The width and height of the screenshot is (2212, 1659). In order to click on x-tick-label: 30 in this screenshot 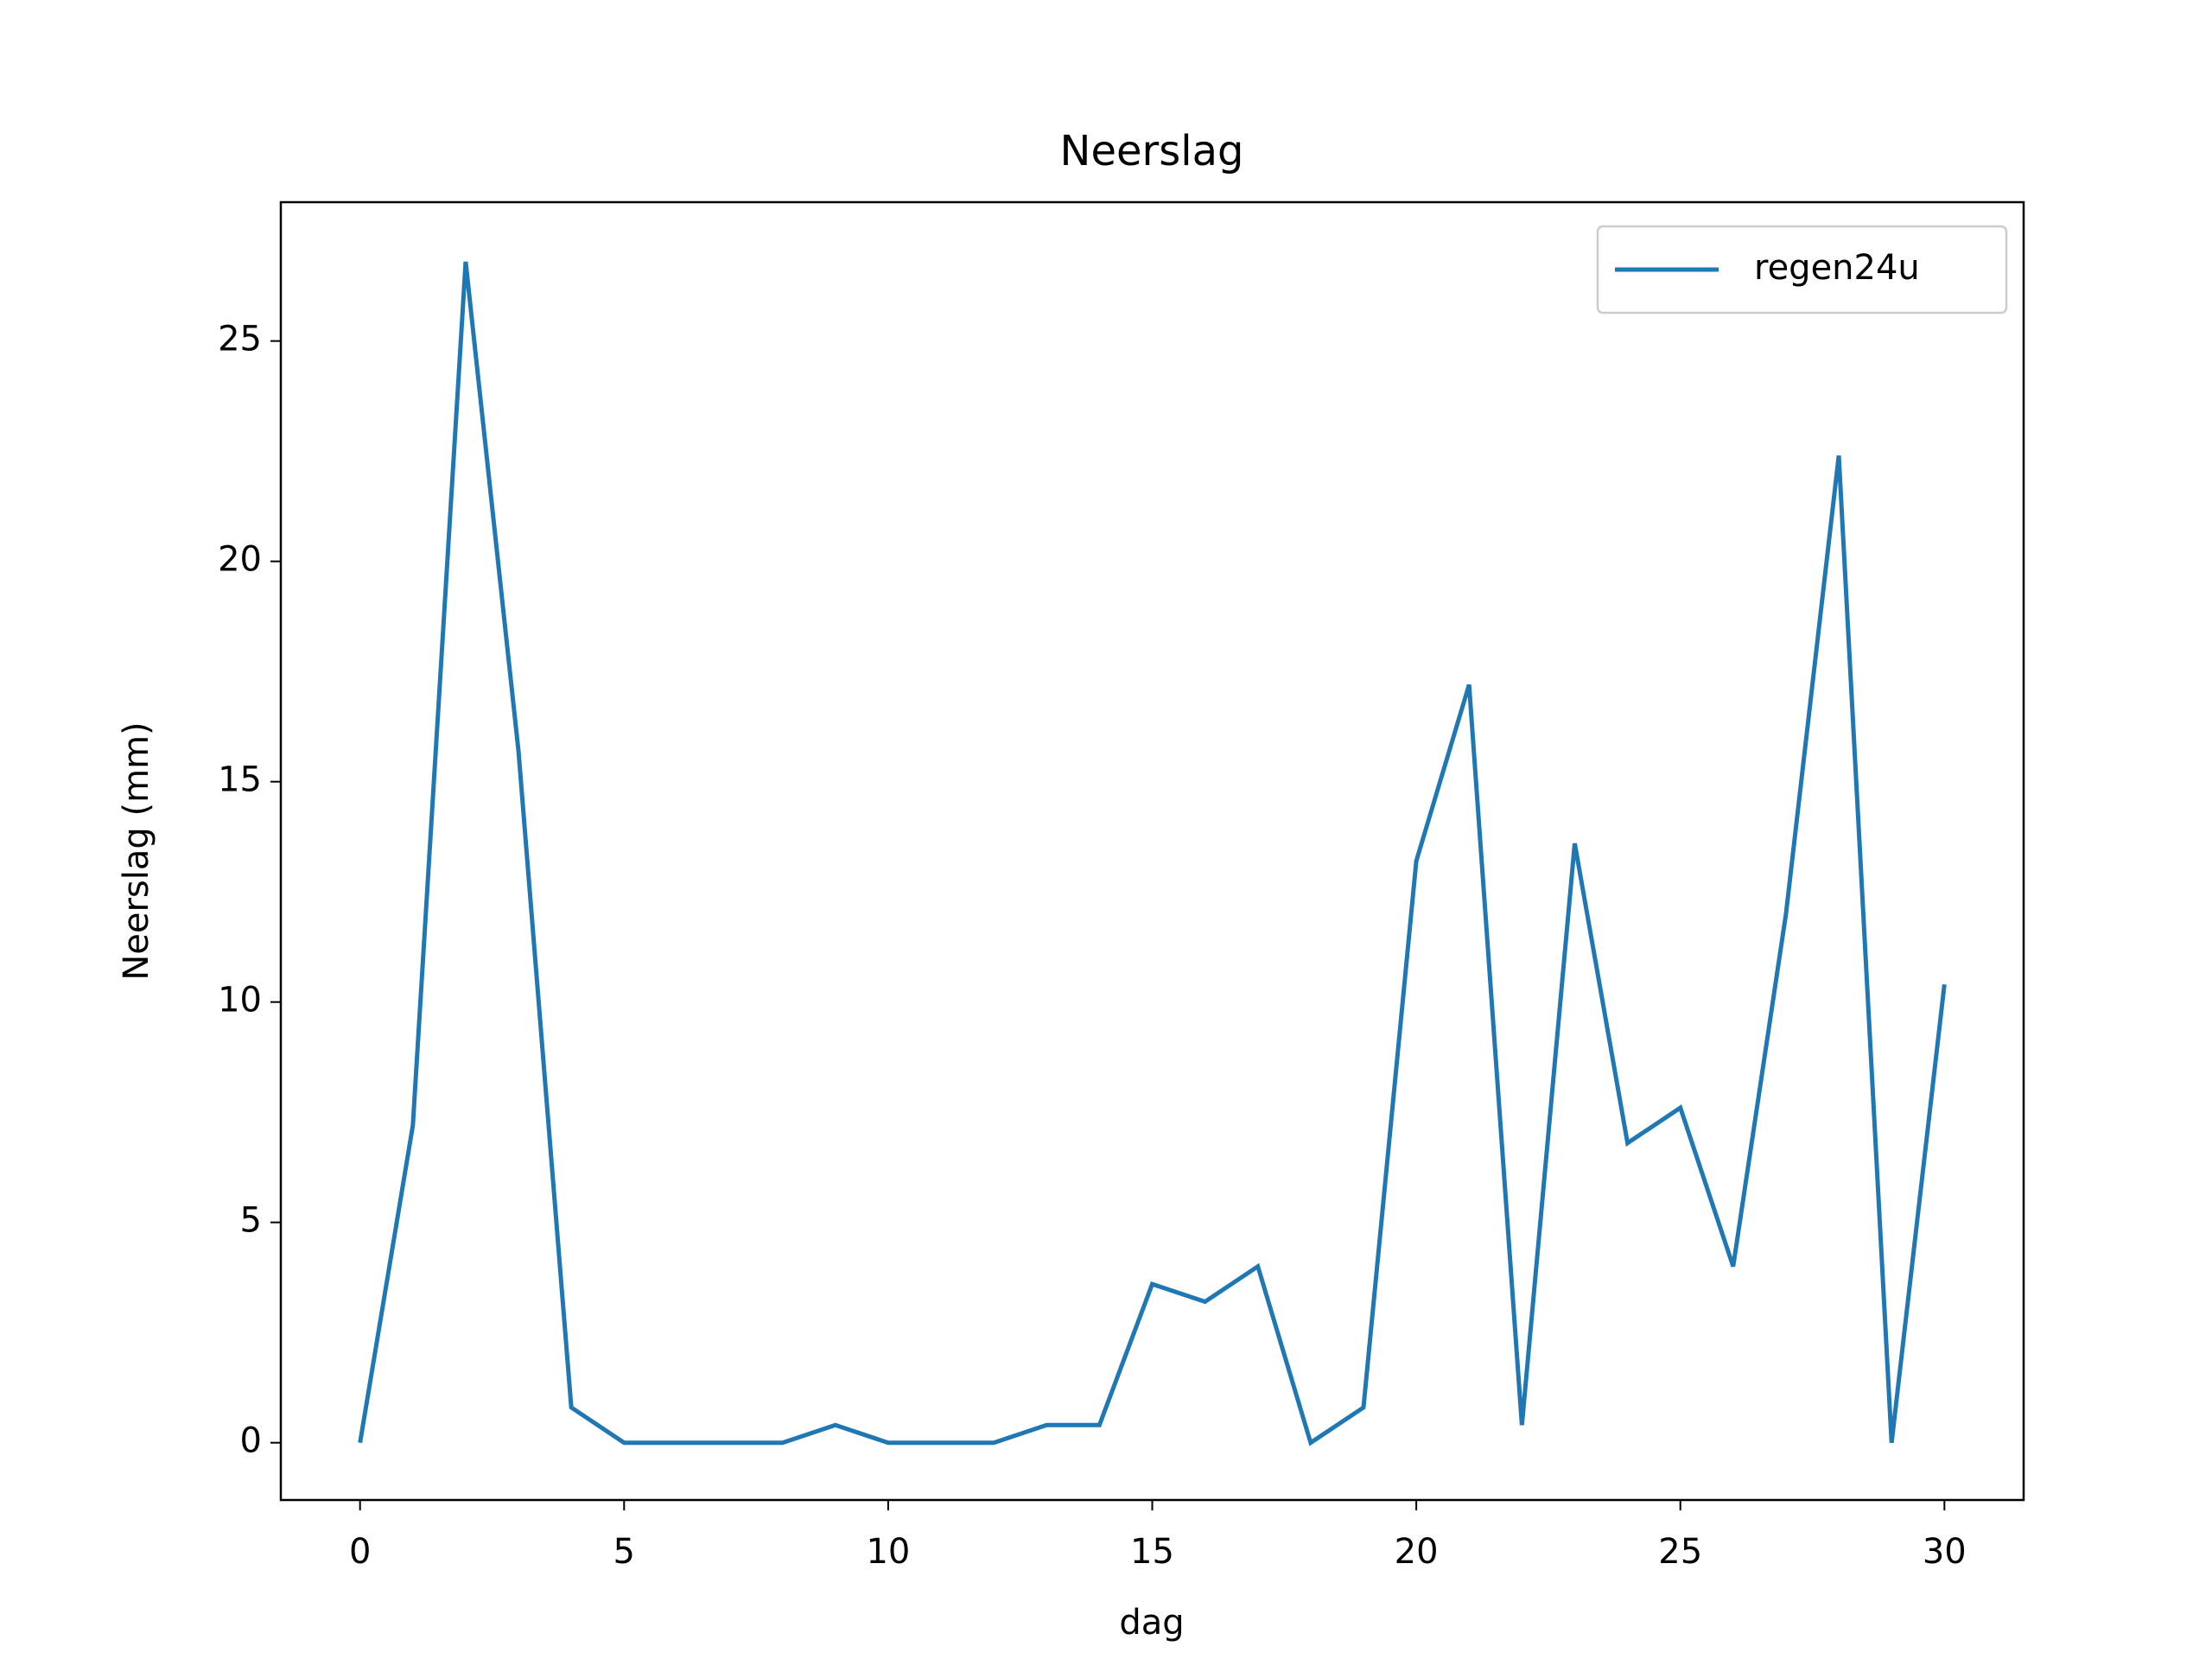, I will do `click(1945, 1552)`.